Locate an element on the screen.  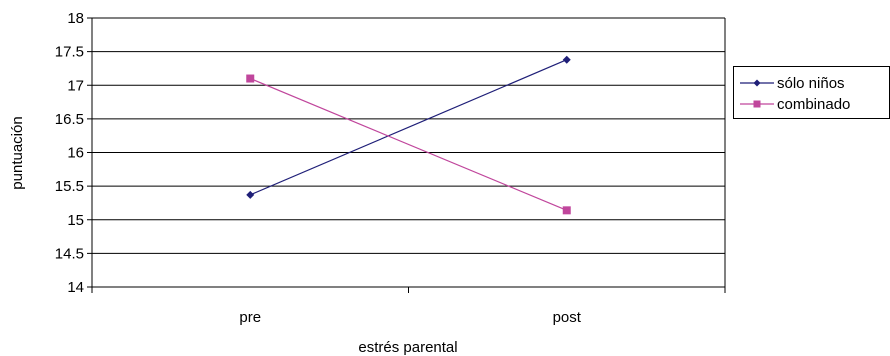
y-tick-label: 15.5 is located at coordinates (69, 186).